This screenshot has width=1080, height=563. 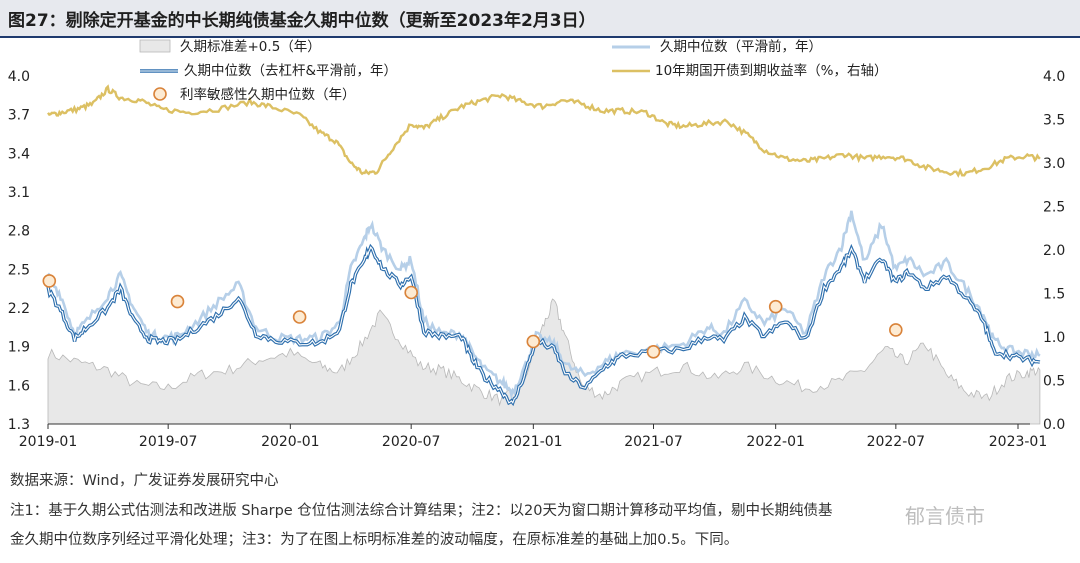 I want to click on legend-label-unsmoothed: 久期中位数（平滑前，年）, so click(x=741, y=46).